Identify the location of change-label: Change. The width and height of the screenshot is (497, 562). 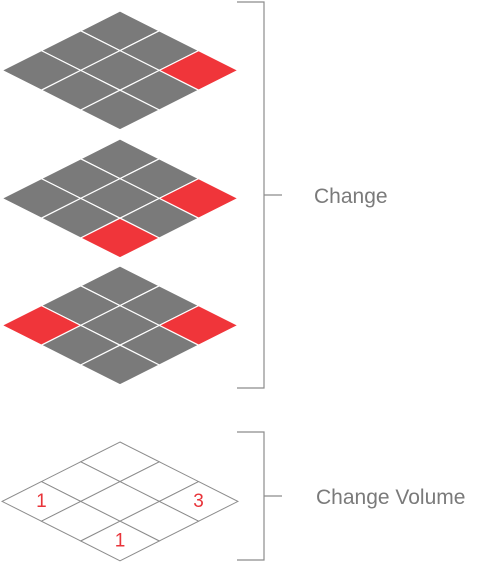
(351, 196).